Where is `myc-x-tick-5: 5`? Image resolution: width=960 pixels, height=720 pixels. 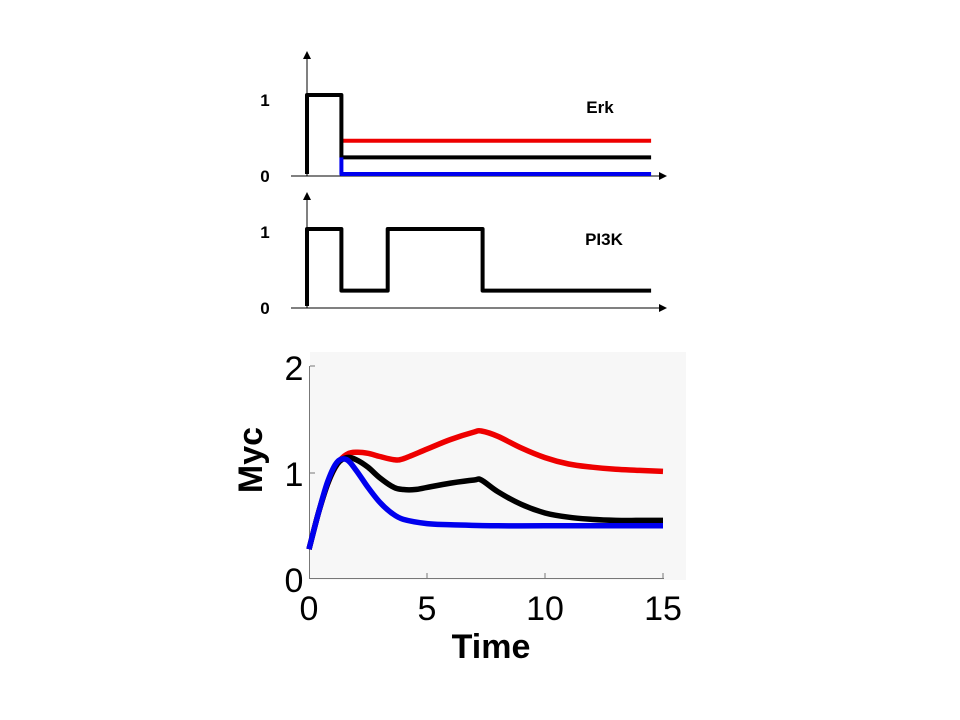 myc-x-tick-5: 5 is located at coordinates (427, 609).